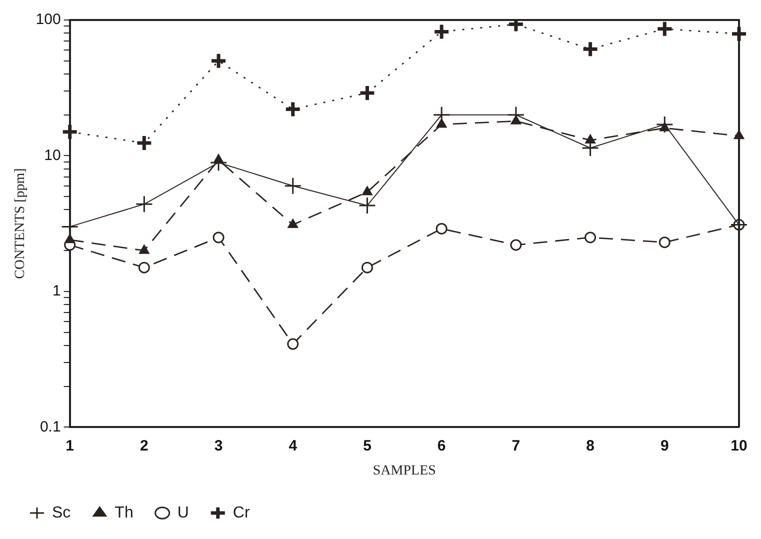 This screenshot has width=761, height=539. I want to click on x-tick-label: 1, so click(70, 445).